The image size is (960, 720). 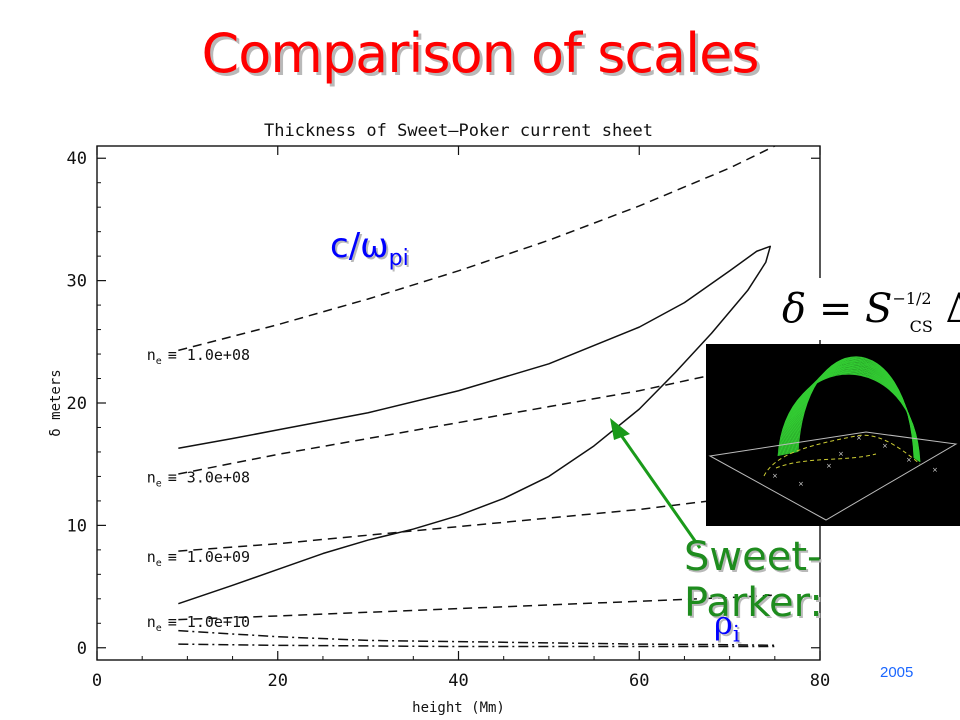 I want to click on sweet-parker-formula: δ = S−1/2 CS Δ, so click(x=869, y=309).